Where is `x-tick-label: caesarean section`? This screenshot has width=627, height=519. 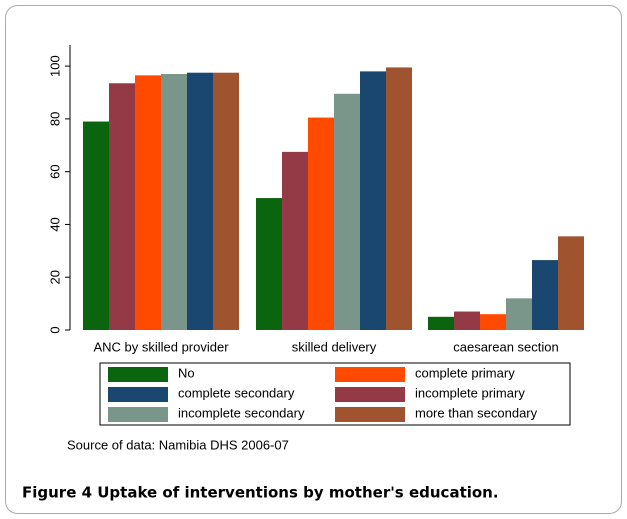
x-tick-label: caesarean section is located at coordinates (506, 346).